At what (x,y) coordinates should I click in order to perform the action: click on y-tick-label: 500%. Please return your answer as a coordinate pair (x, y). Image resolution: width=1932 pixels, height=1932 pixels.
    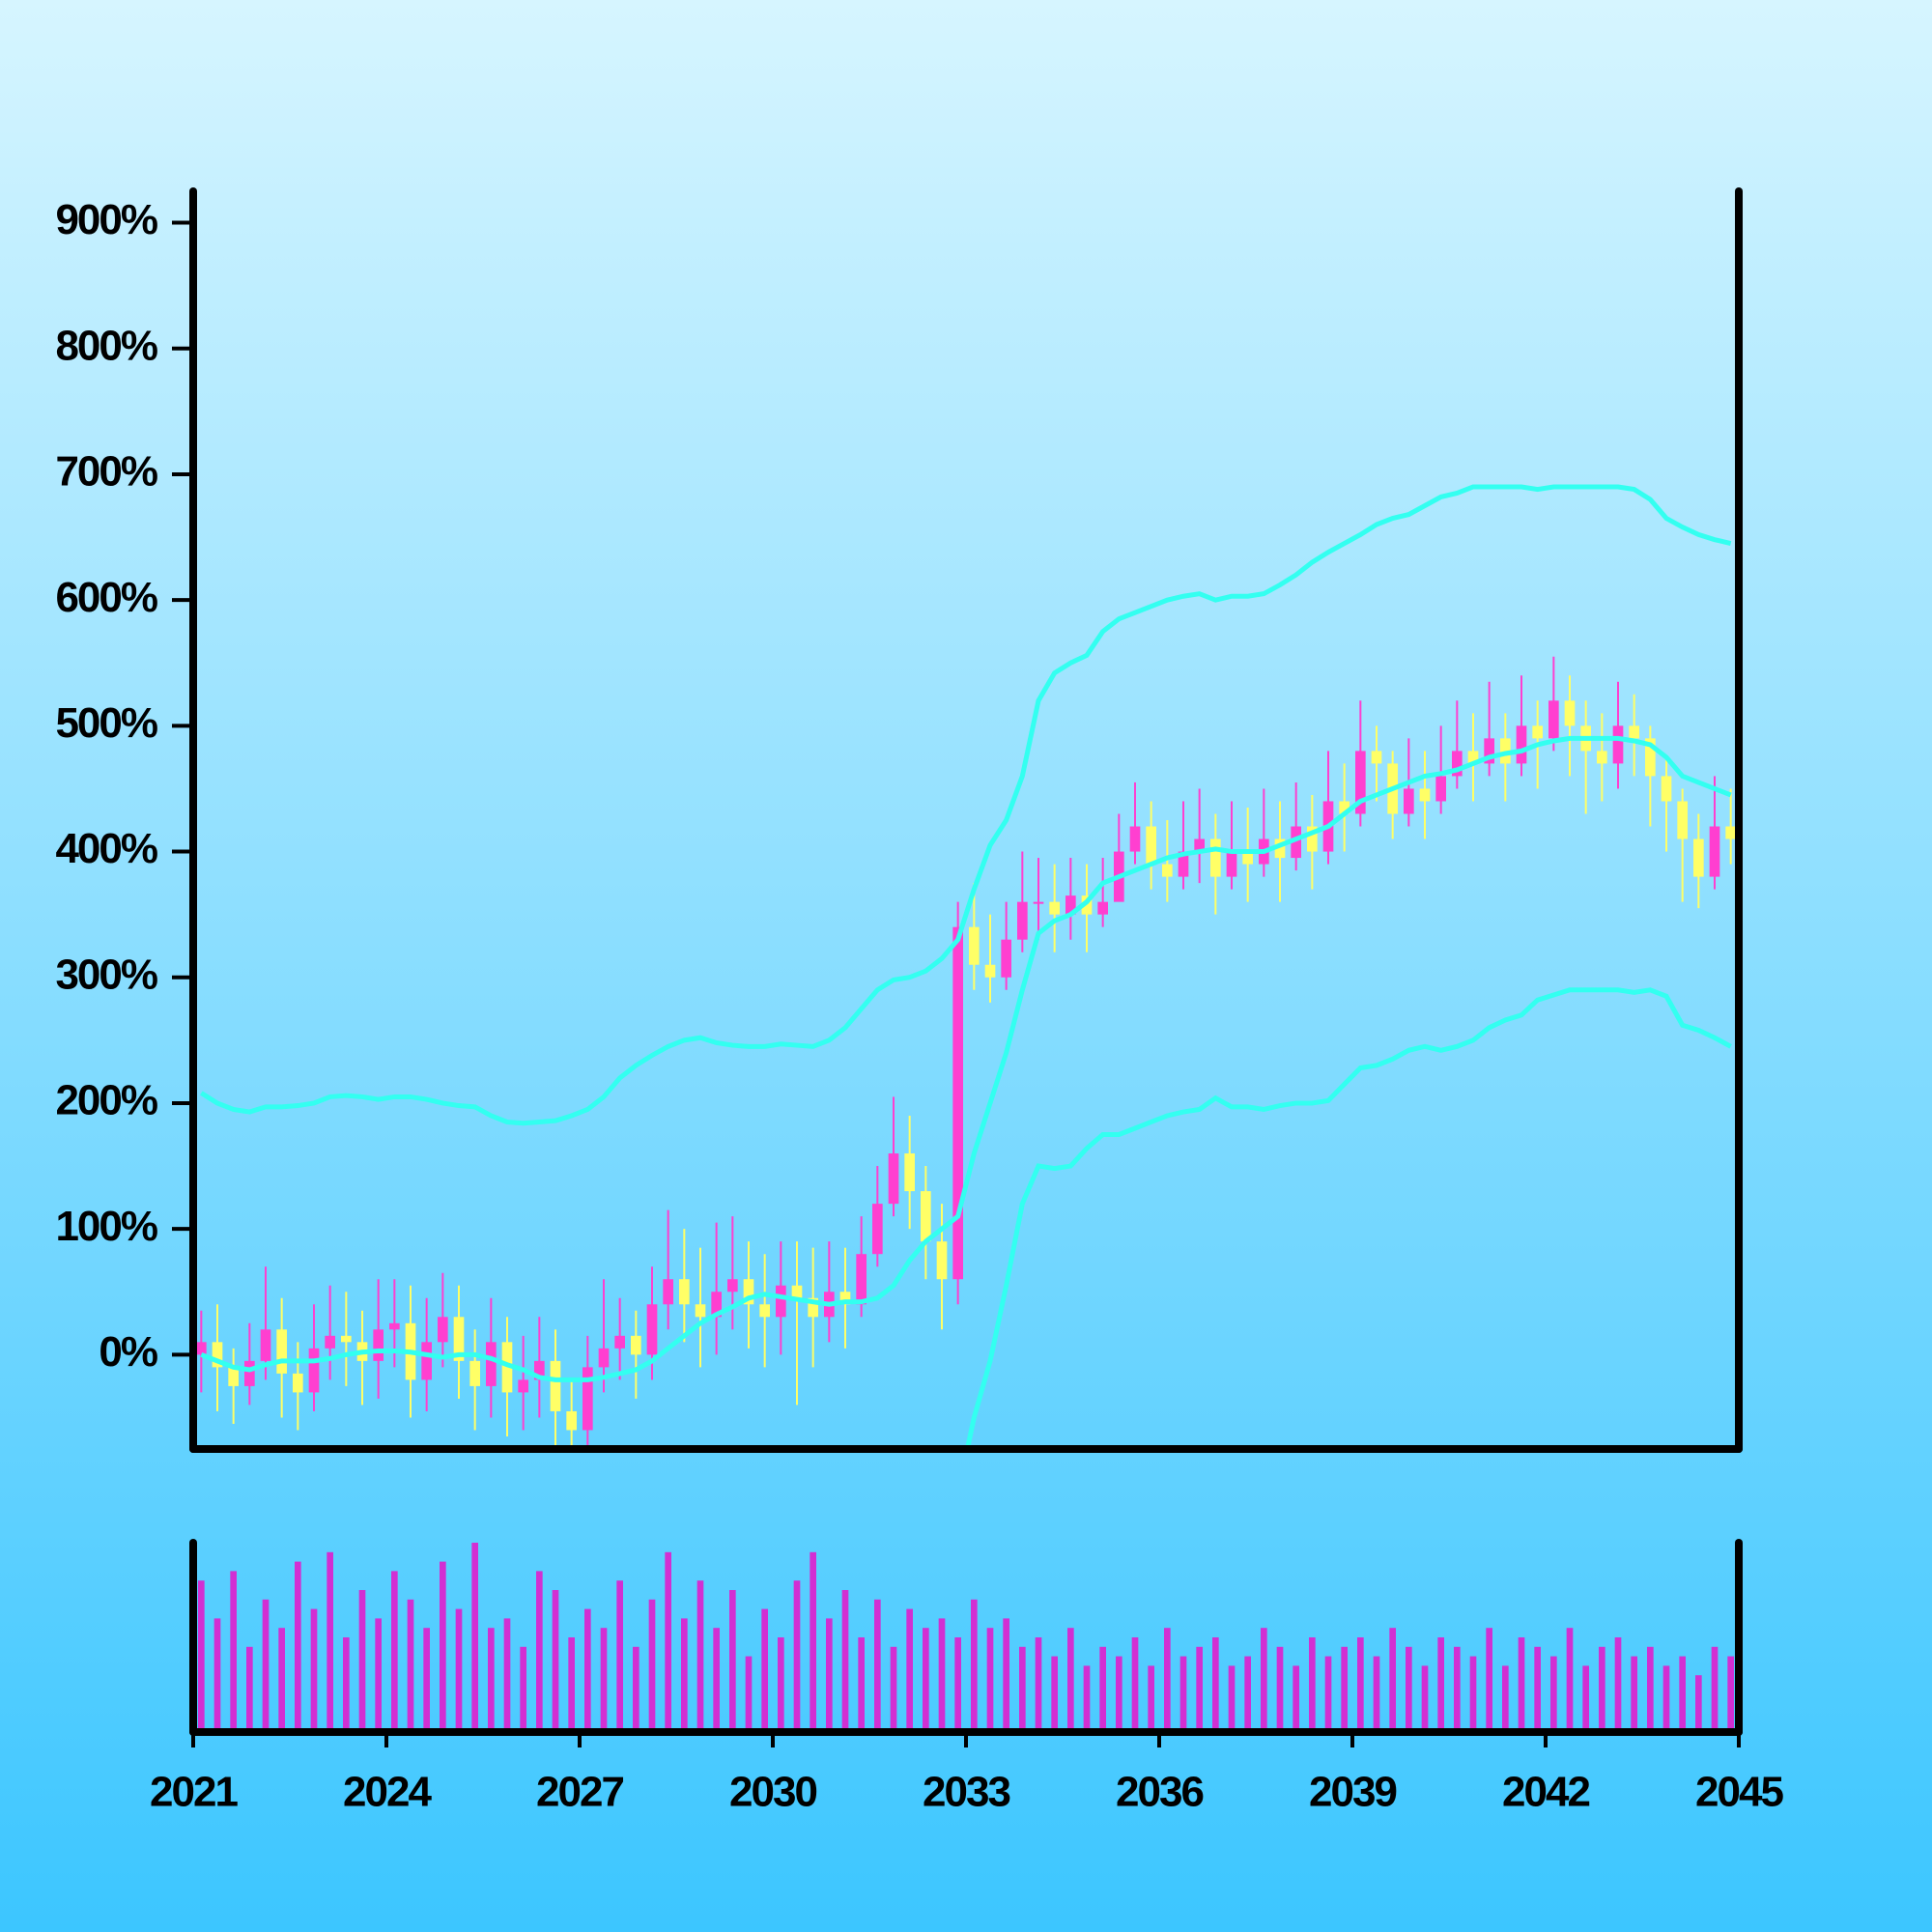
    Looking at the image, I should click on (105, 723).